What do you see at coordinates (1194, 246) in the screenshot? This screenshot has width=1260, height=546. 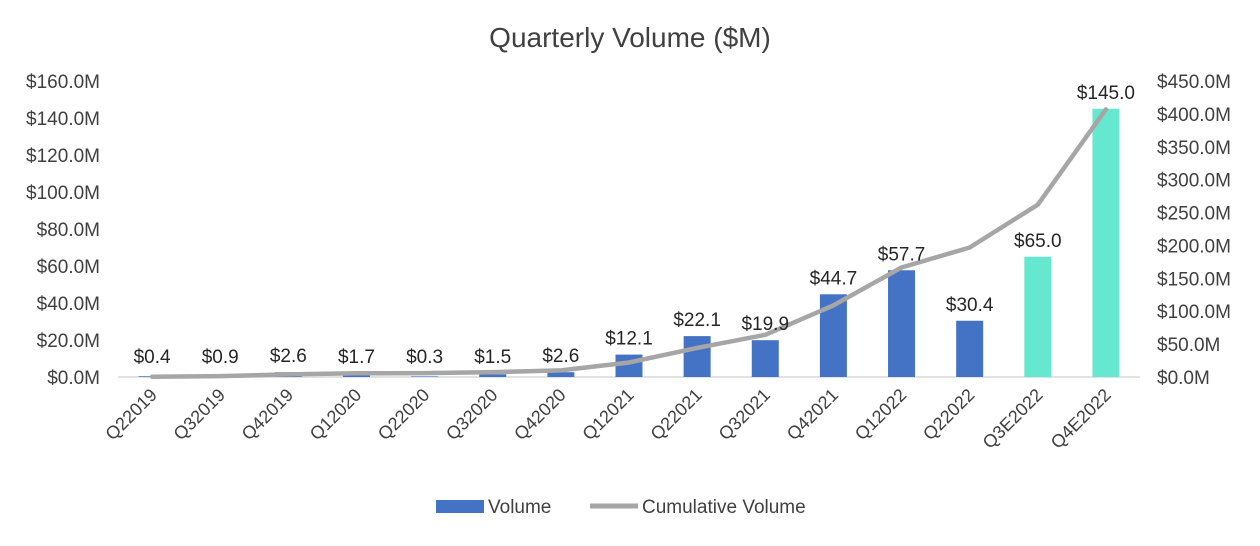 I see `right-axis-tick-label: $200.0M` at bounding box center [1194, 246].